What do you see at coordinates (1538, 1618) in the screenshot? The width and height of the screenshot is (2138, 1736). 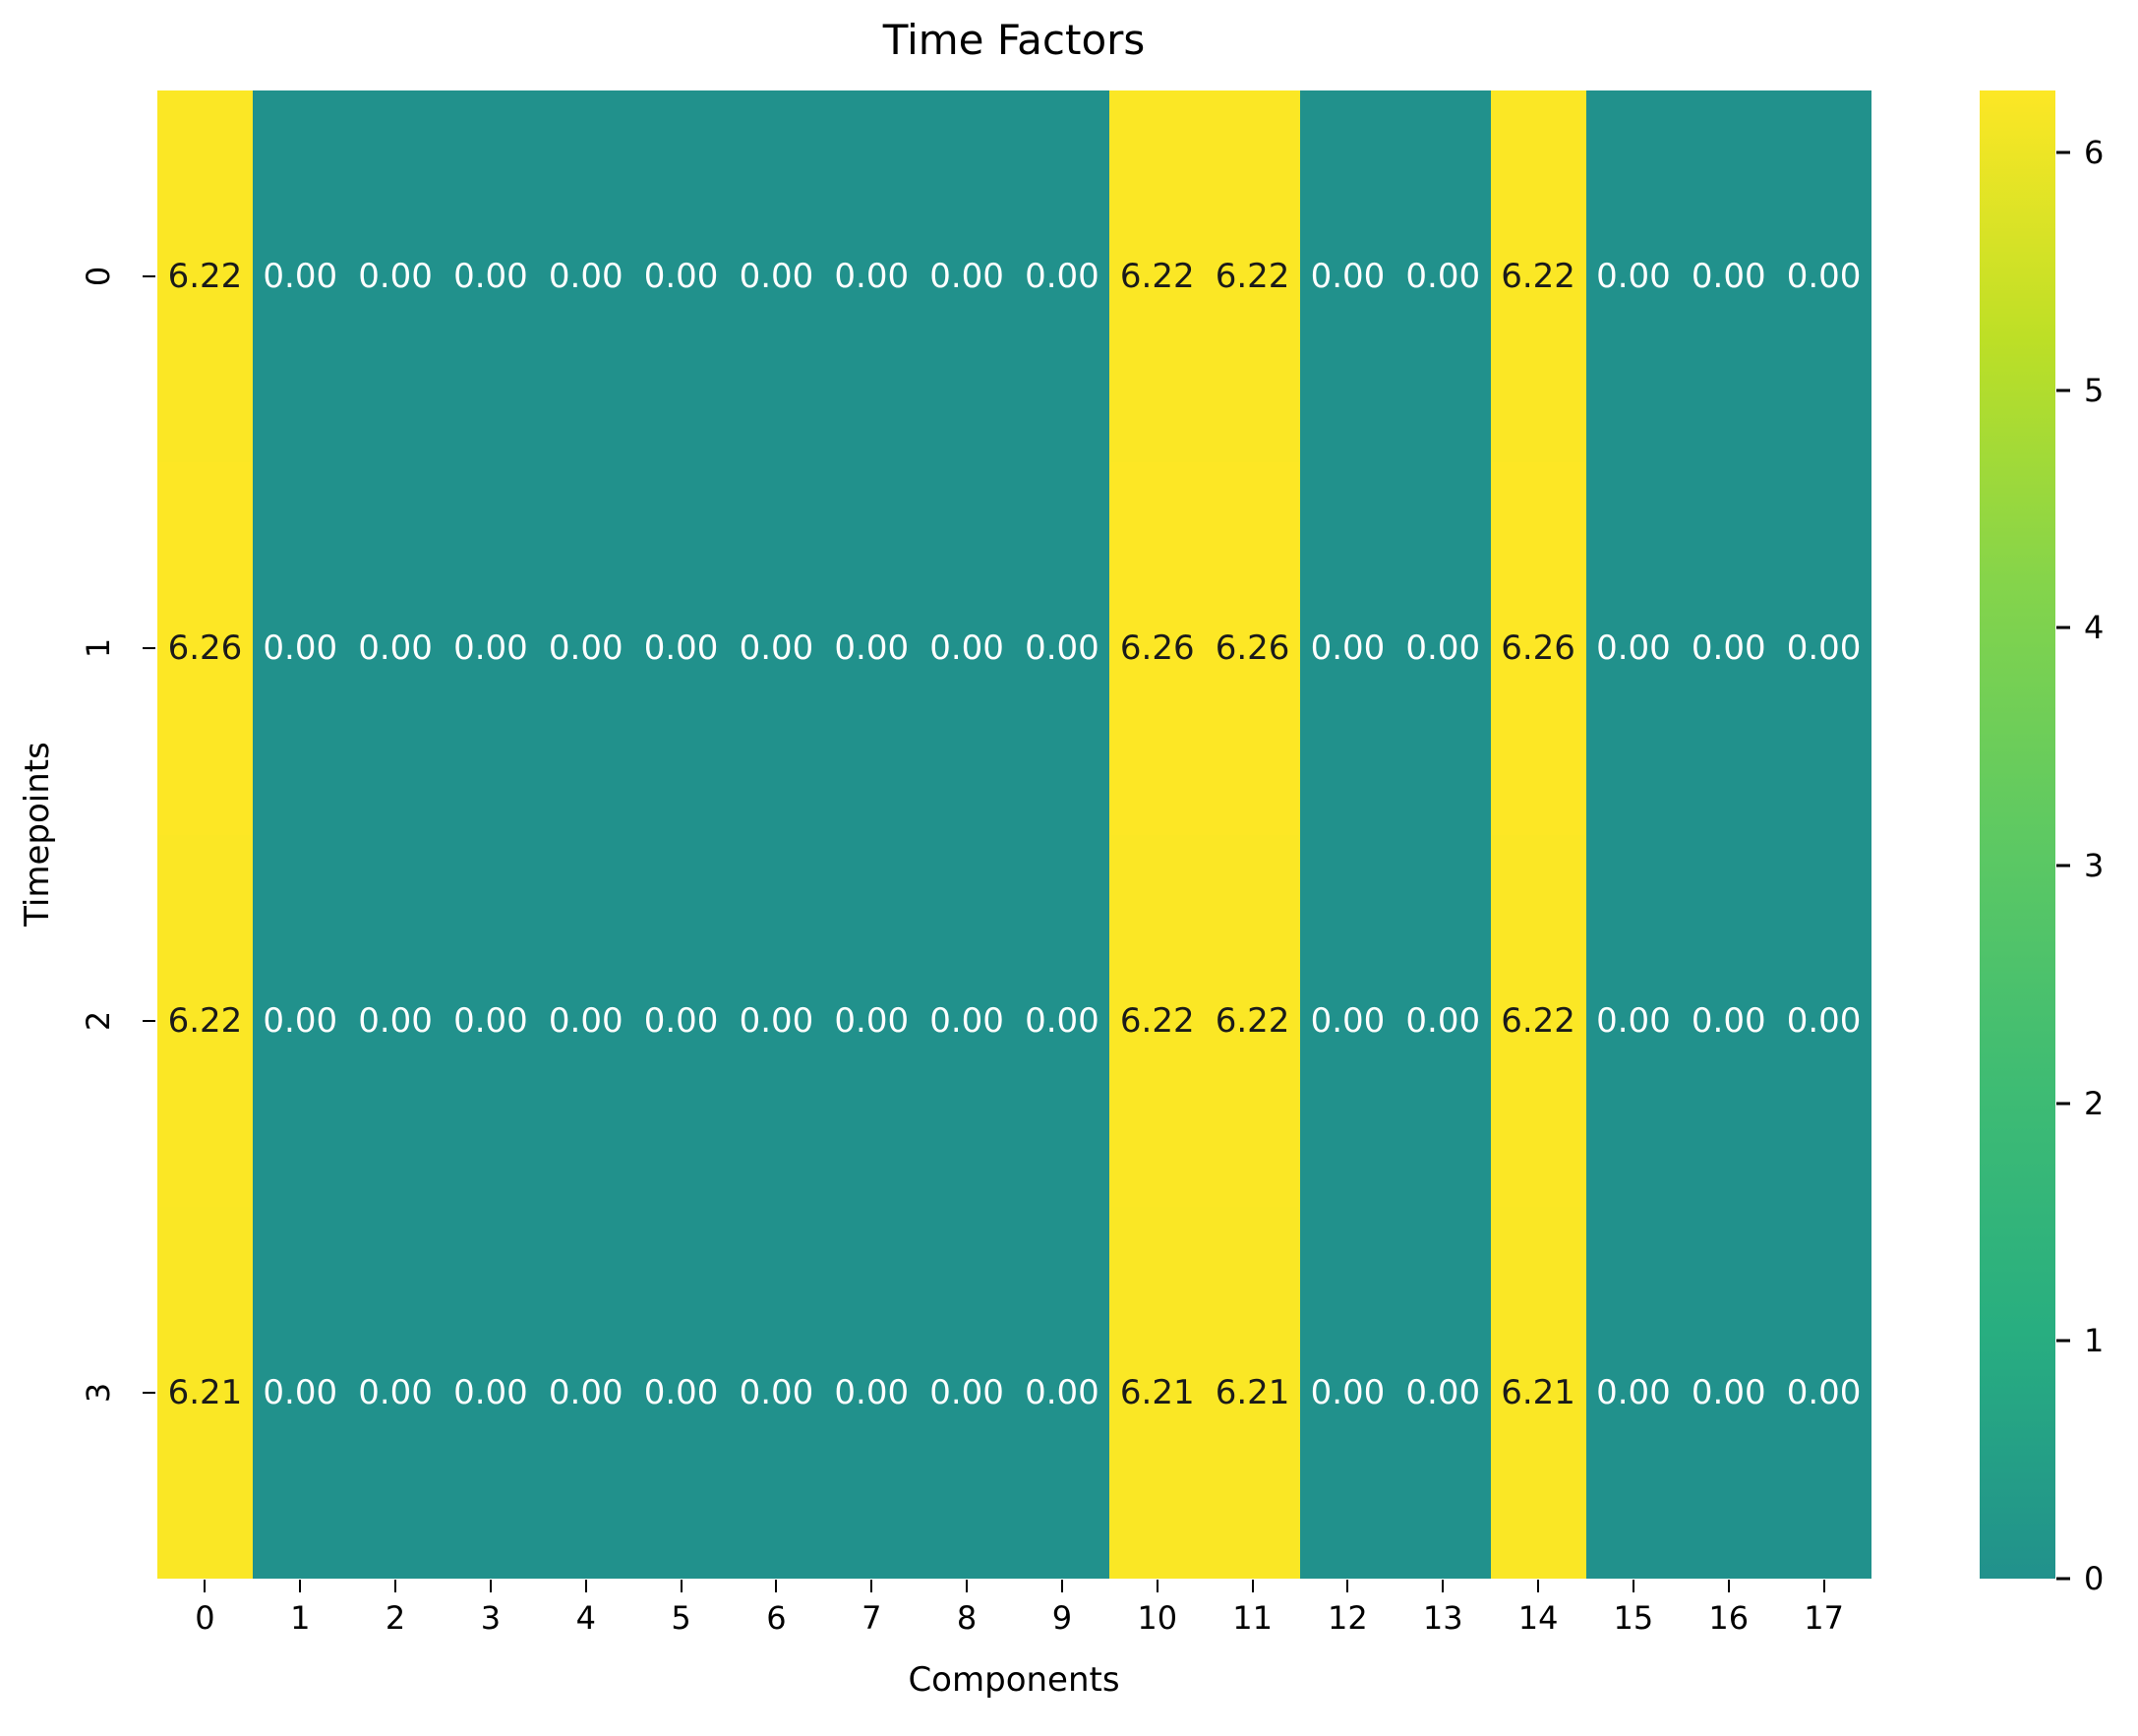 I see `x-tick-label: 14` at bounding box center [1538, 1618].